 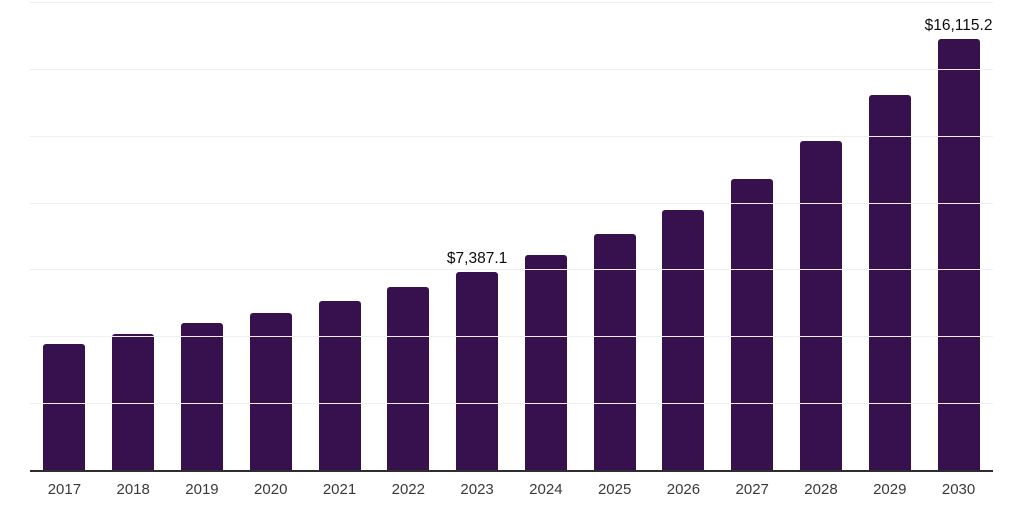 I want to click on bar-slot-2027, so click(x=752, y=236).